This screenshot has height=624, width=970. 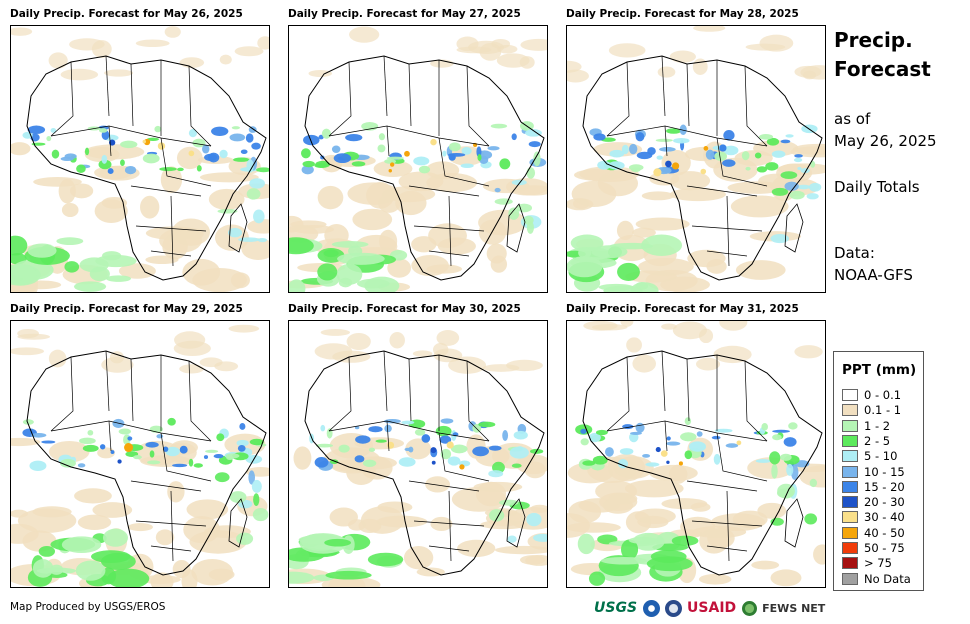 What do you see at coordinates (404, 309) in the screenshot?
I see `panel-title: Daily Precip. Forecast for May 30, 2025` at bounding box center [404, 309].